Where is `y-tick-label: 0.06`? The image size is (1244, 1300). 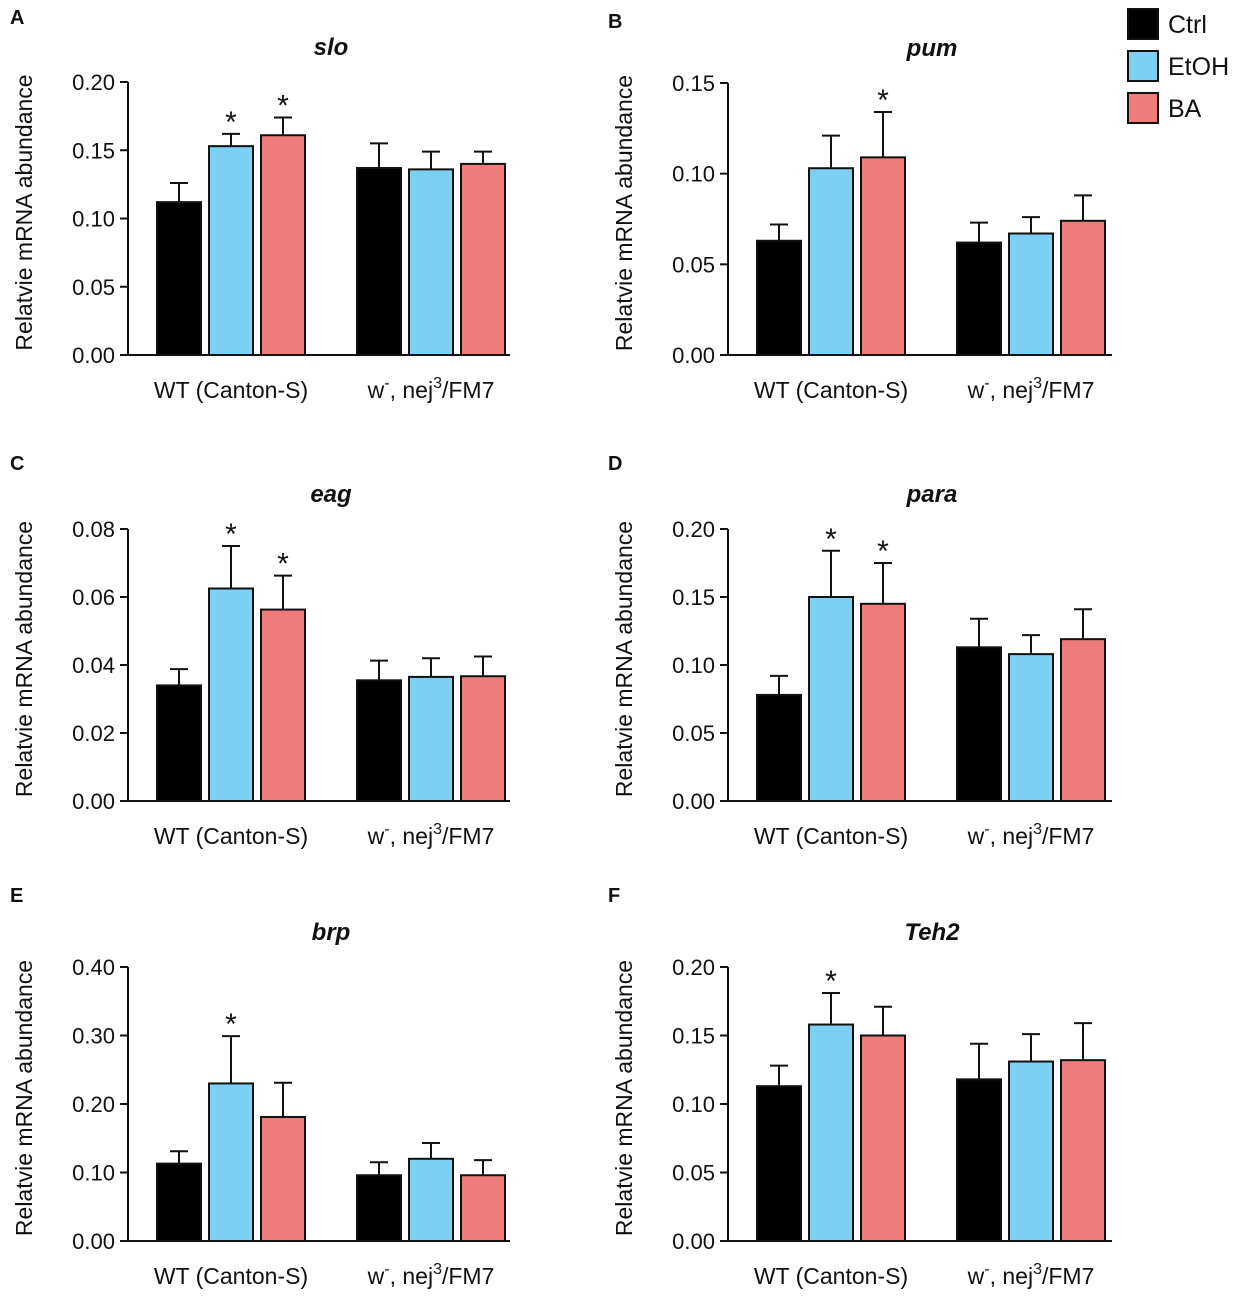
y-tick-label: 0.06 is located at coordinates (93, 597).